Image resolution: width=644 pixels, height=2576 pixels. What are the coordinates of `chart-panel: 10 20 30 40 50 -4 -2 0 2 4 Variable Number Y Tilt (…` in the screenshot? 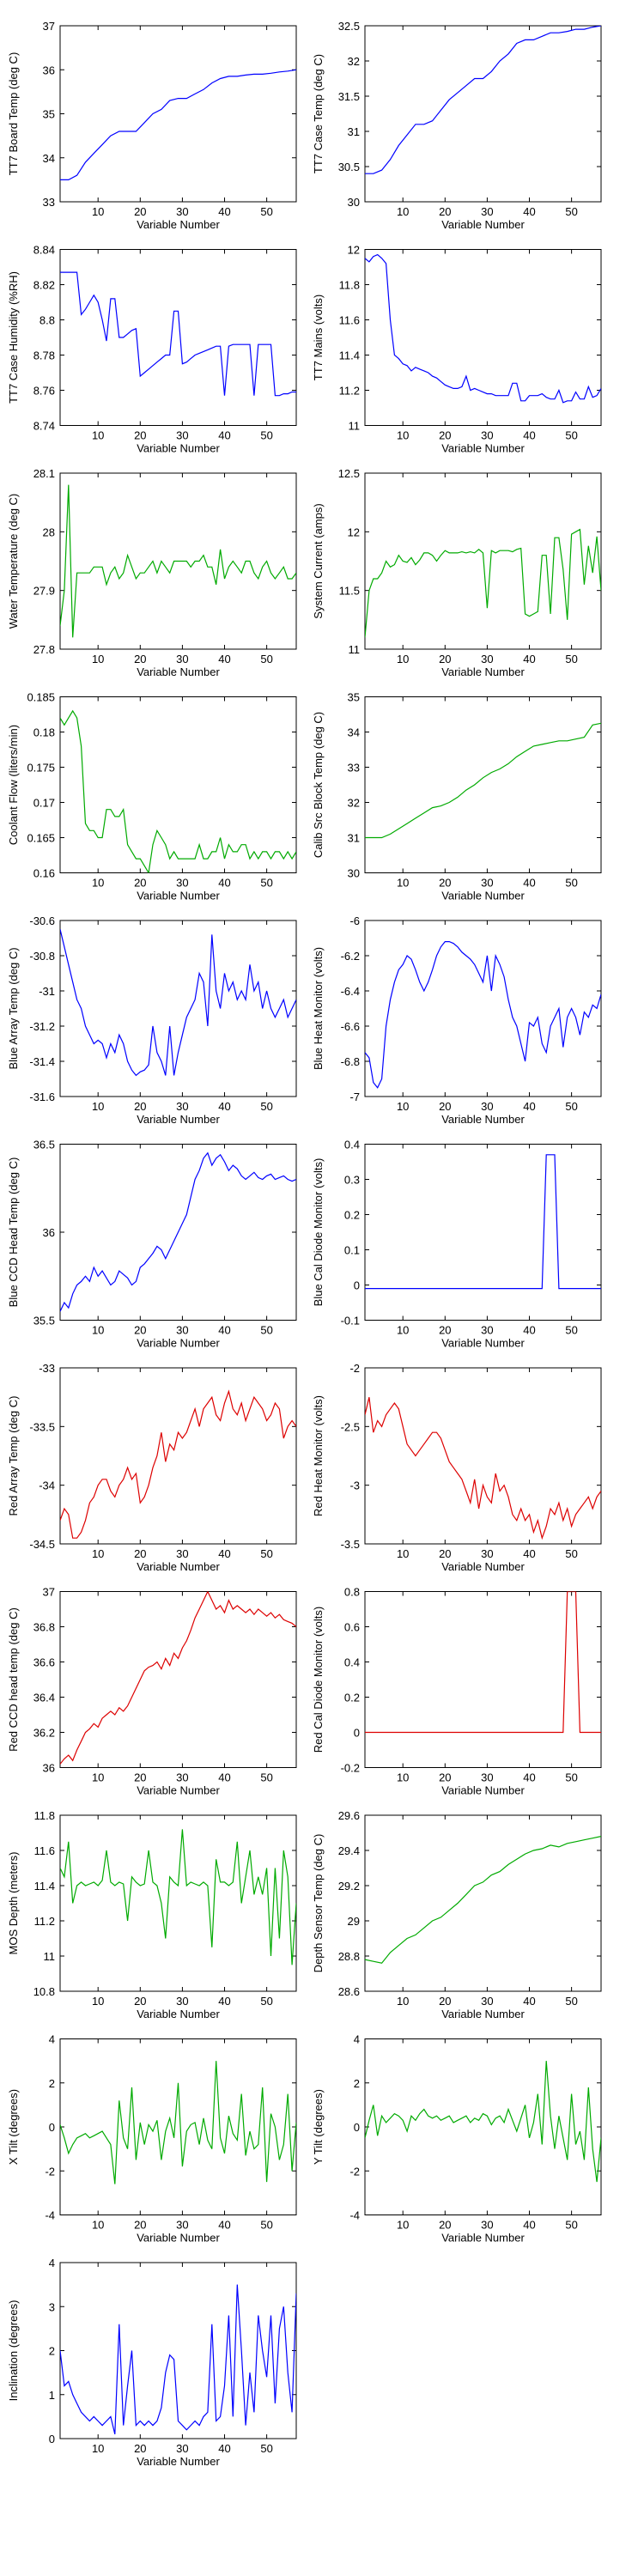 It's located at (457, 2139).